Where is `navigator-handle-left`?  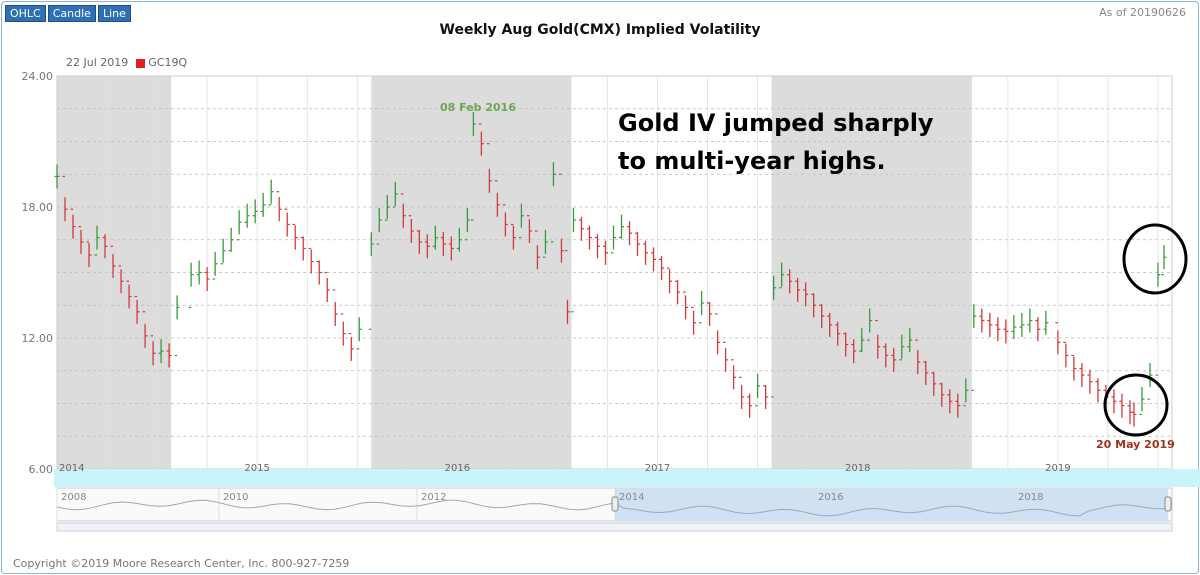
navigator-handle-left is located at coordinates (615, 504).